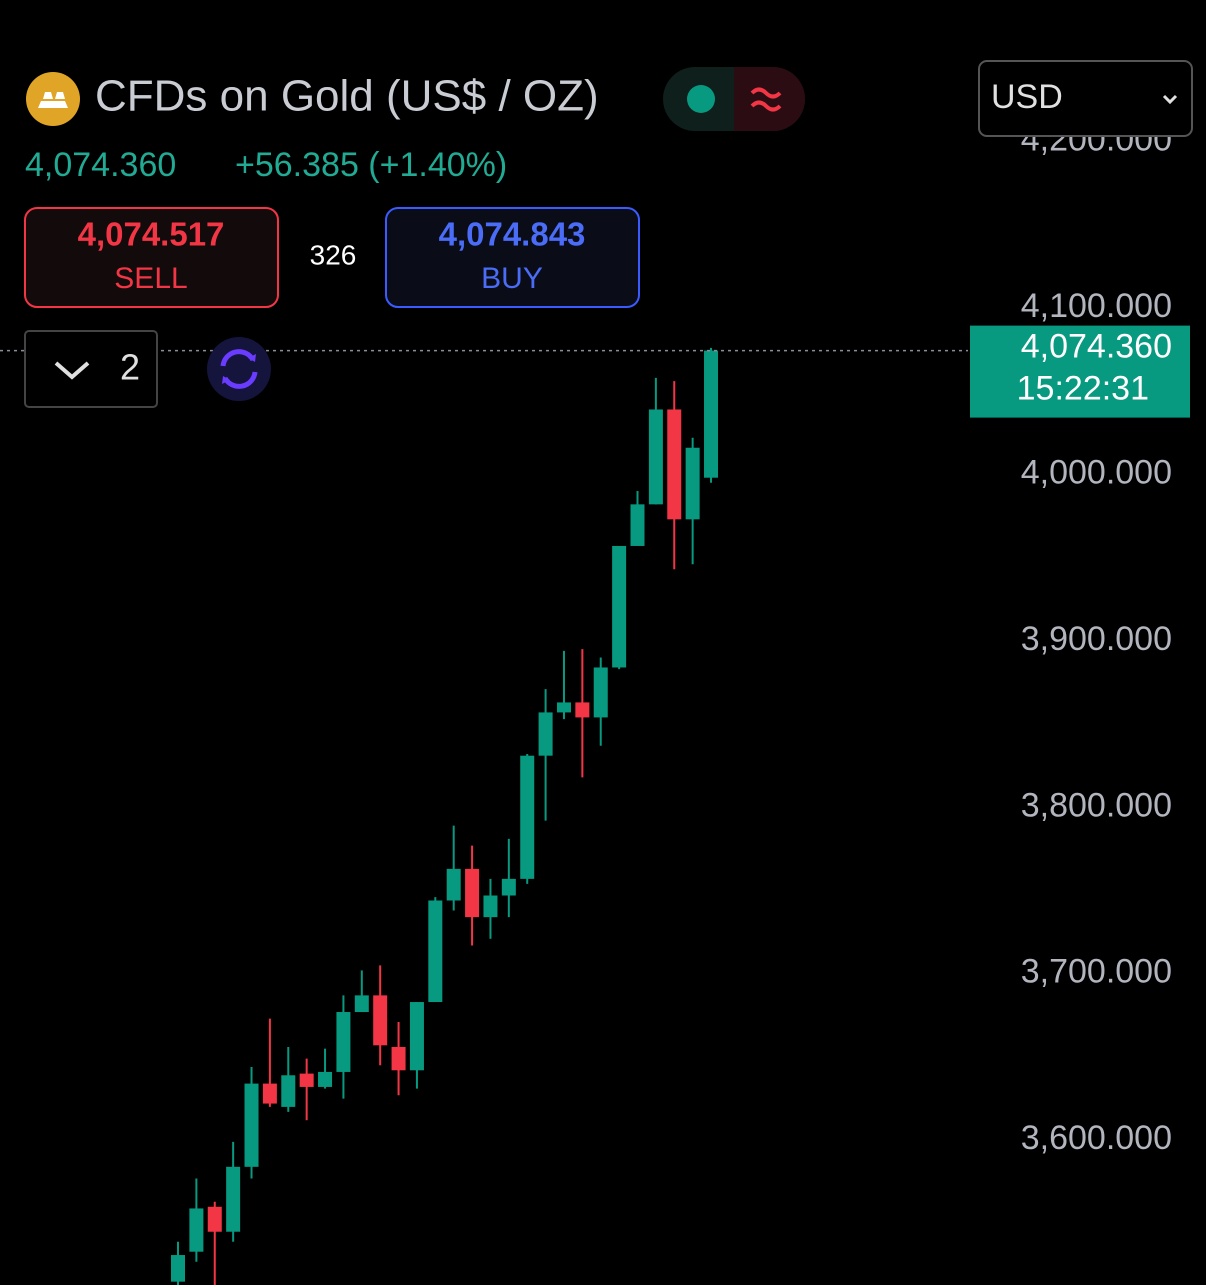  I want to click on quantity-chevron, so click(72, 370).